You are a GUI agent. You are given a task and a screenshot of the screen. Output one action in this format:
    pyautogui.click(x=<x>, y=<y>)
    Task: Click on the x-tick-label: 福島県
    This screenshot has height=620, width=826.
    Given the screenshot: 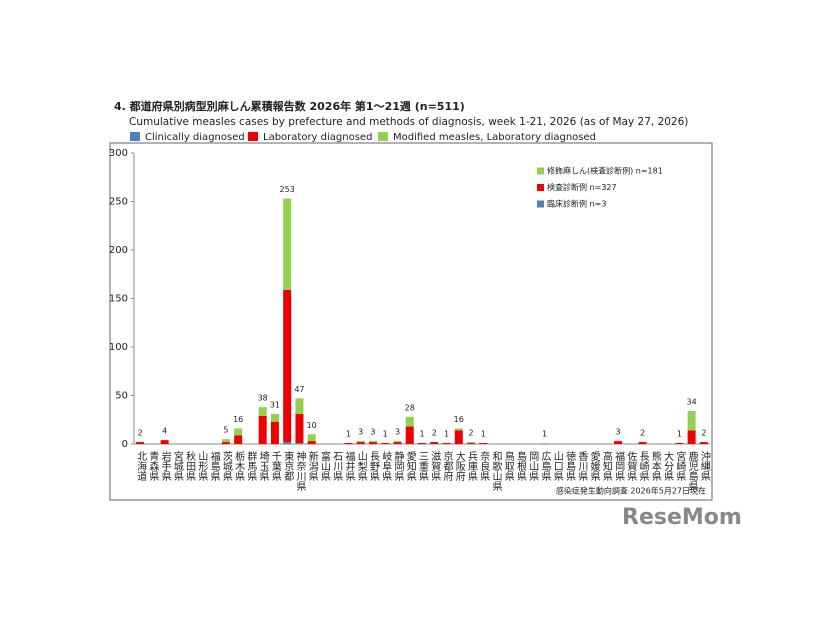 What is the action you would take?
    pyautogui.click(x=214, y=466)
    